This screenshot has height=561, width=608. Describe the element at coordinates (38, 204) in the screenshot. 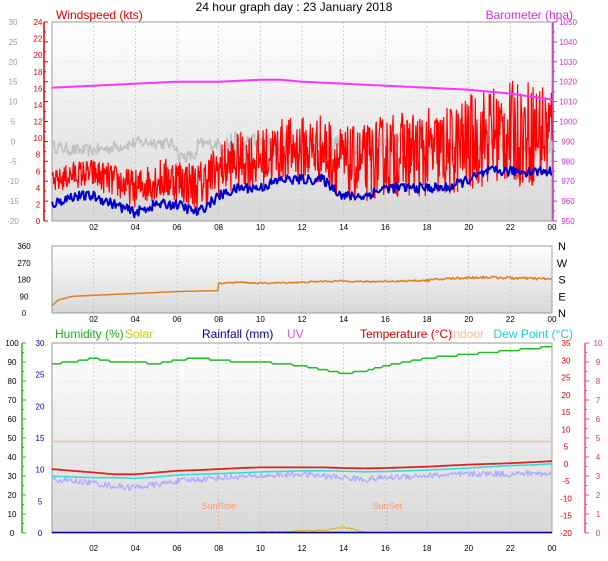

I see `wind-y-tick: 2` at that location.